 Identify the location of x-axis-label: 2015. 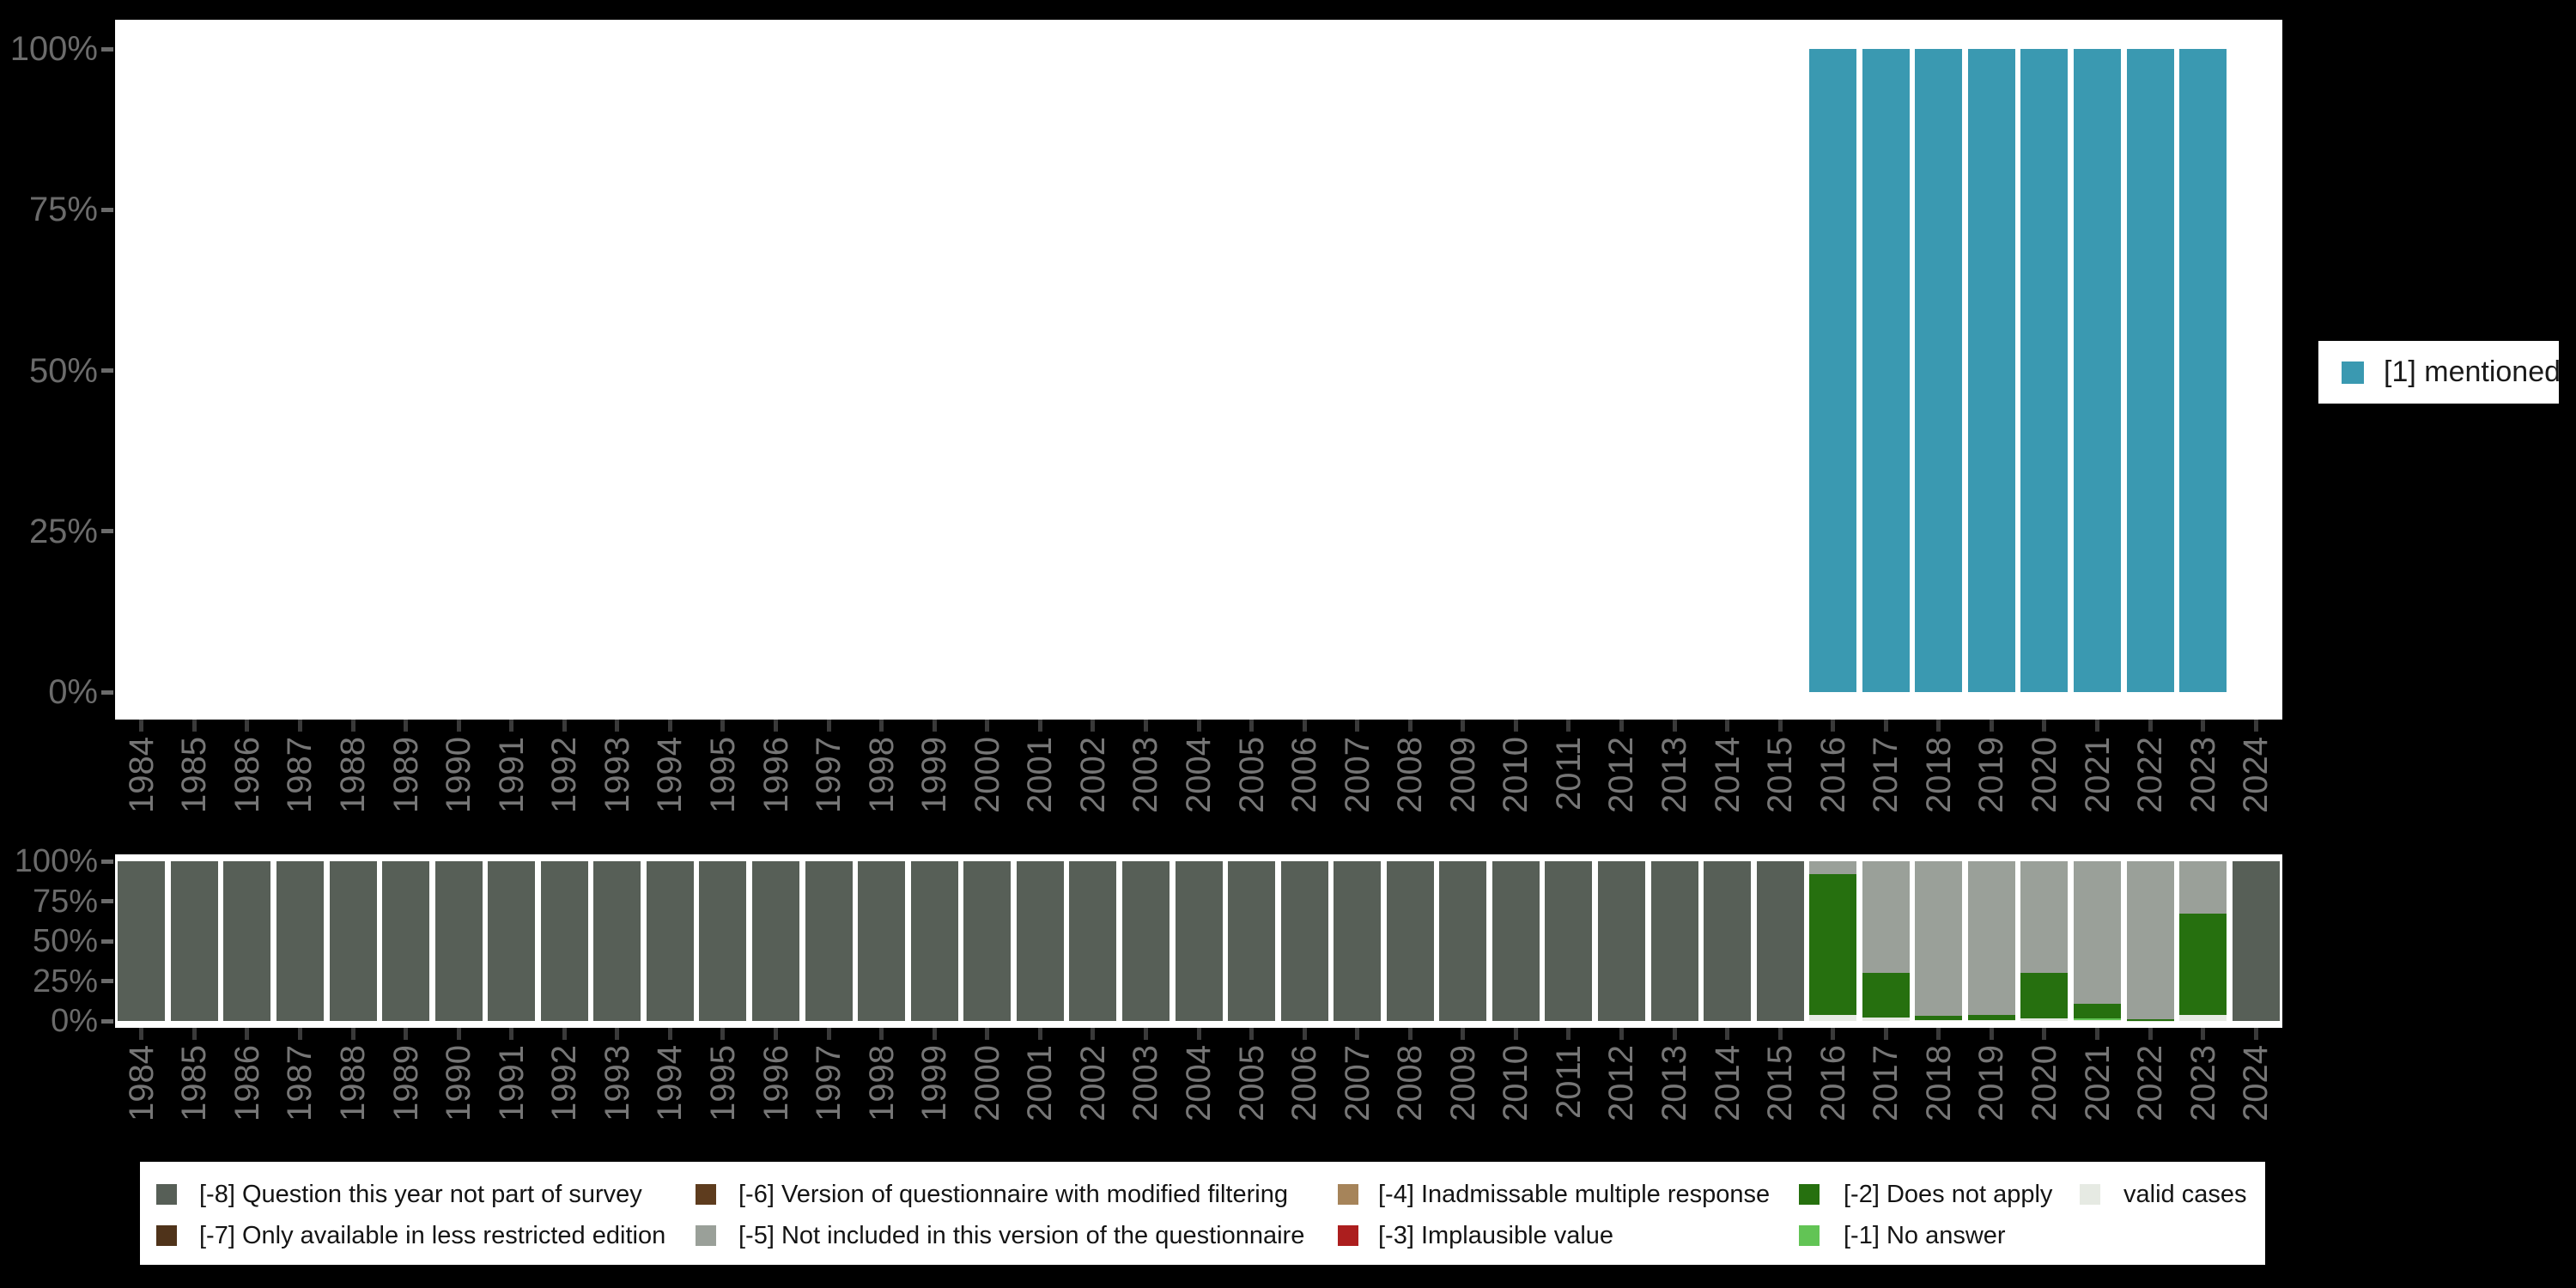
(1780, 1083).